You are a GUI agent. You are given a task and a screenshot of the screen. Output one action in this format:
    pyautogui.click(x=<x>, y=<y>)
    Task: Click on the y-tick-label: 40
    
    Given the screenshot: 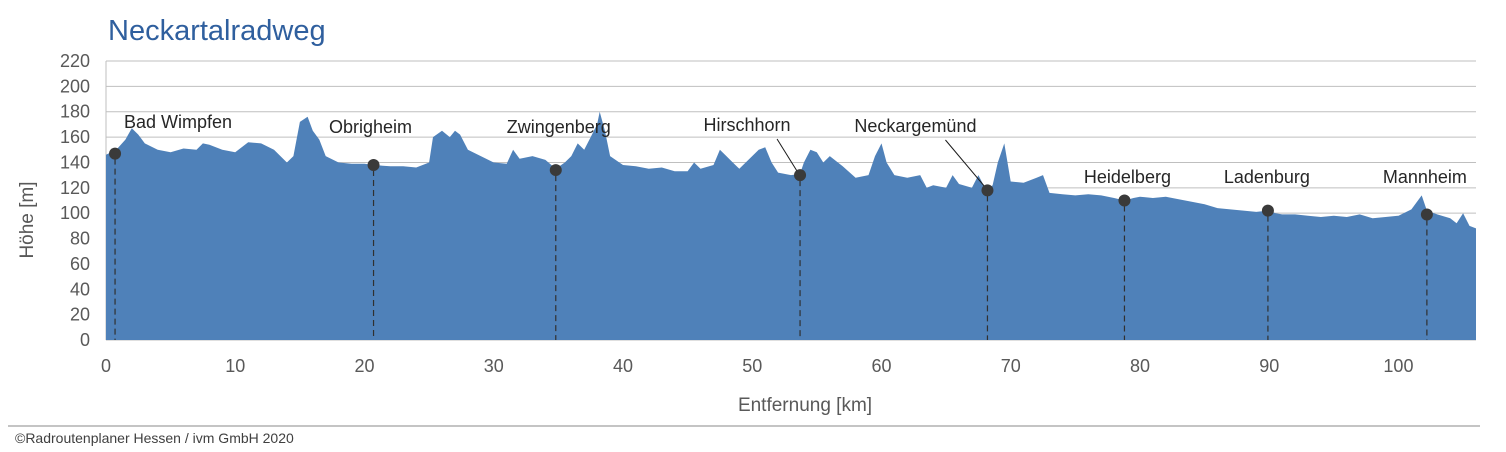 What is the action you would take?
    pyautogui.click(x=80, y=289)
    